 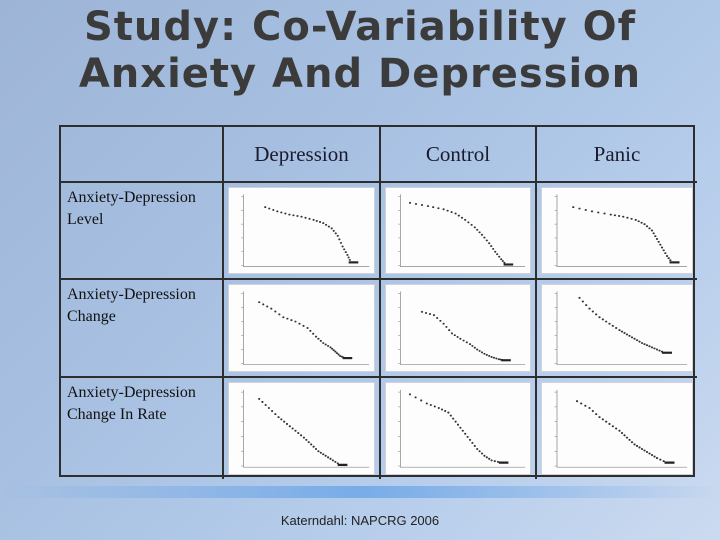 I want to click on decorative-band, so click(x=360, y=492).